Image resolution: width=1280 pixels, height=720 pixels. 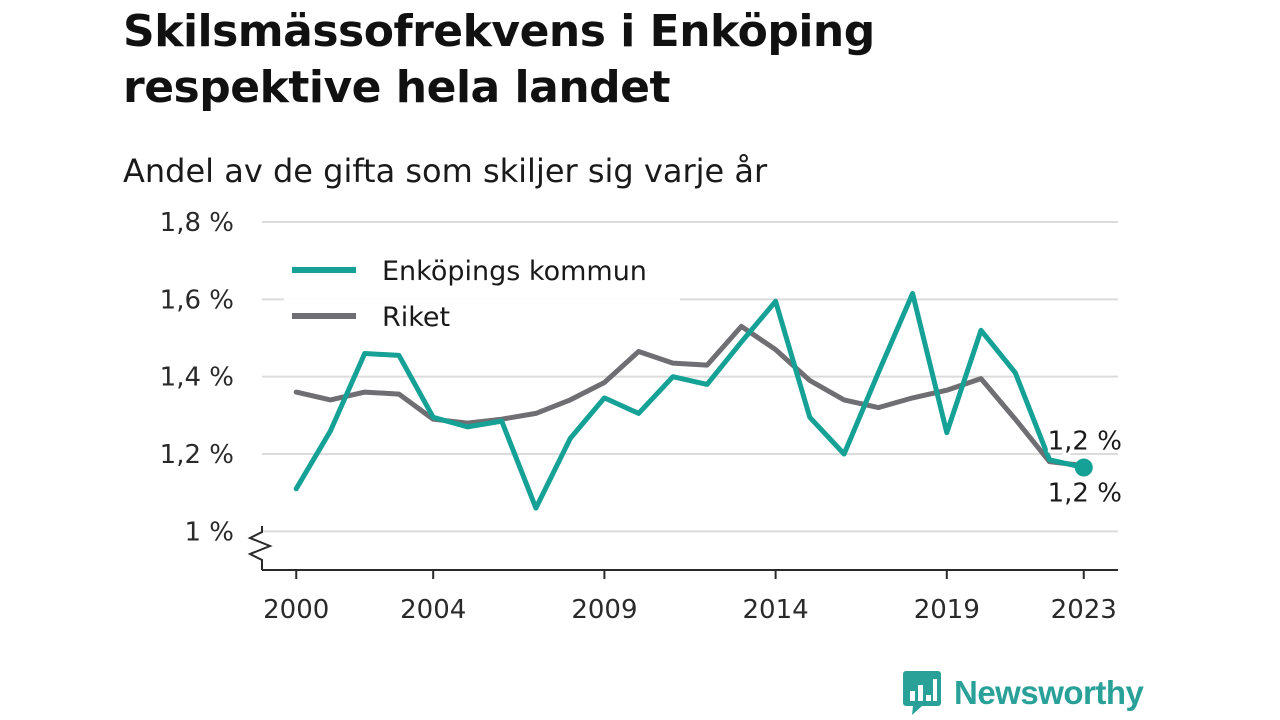 What do you see at coordinates (433, 610) in the screenshot?
I see `x-tick-label: 2004` at bounding box center [433, 610].